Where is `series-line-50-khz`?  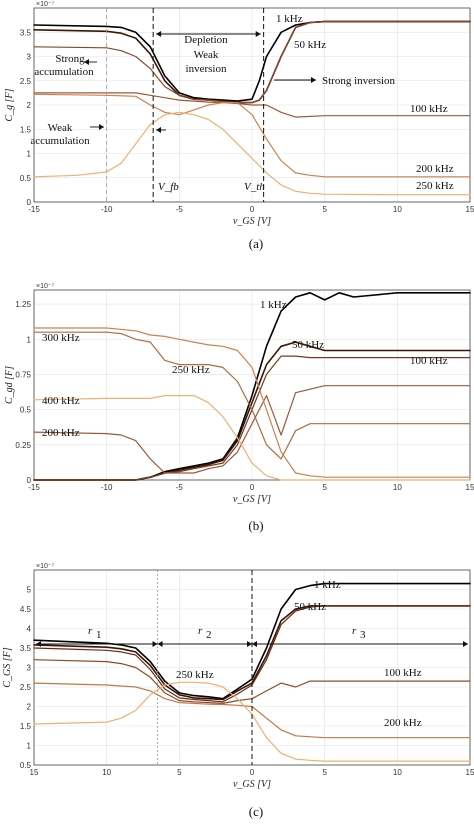 series-line-50-khz is located at coordinates (252, 653).